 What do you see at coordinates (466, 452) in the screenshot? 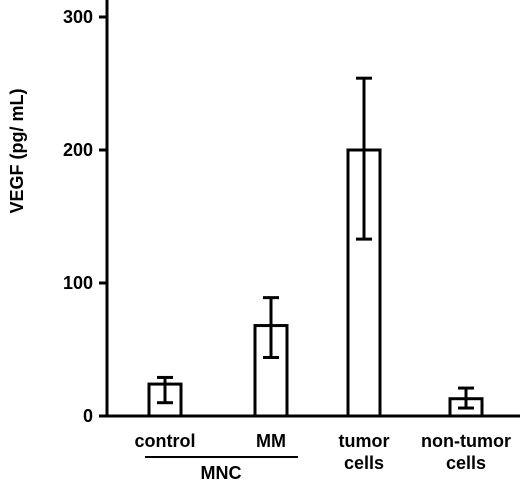
I see `category-label: non-tumor cells` at bounding box center [466, 452].